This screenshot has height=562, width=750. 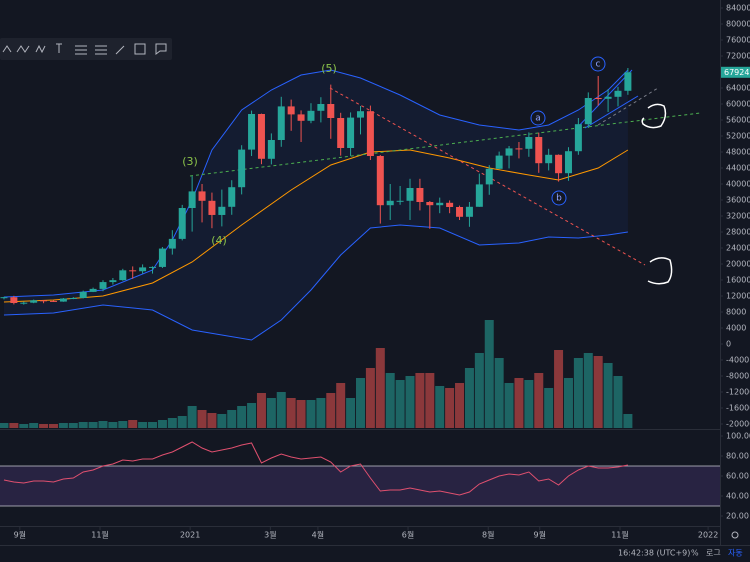 What do you see at coordinates (738, 232) in the screenshot?
I see `y-tick-label: 28000` at bounding box center [738, 232].